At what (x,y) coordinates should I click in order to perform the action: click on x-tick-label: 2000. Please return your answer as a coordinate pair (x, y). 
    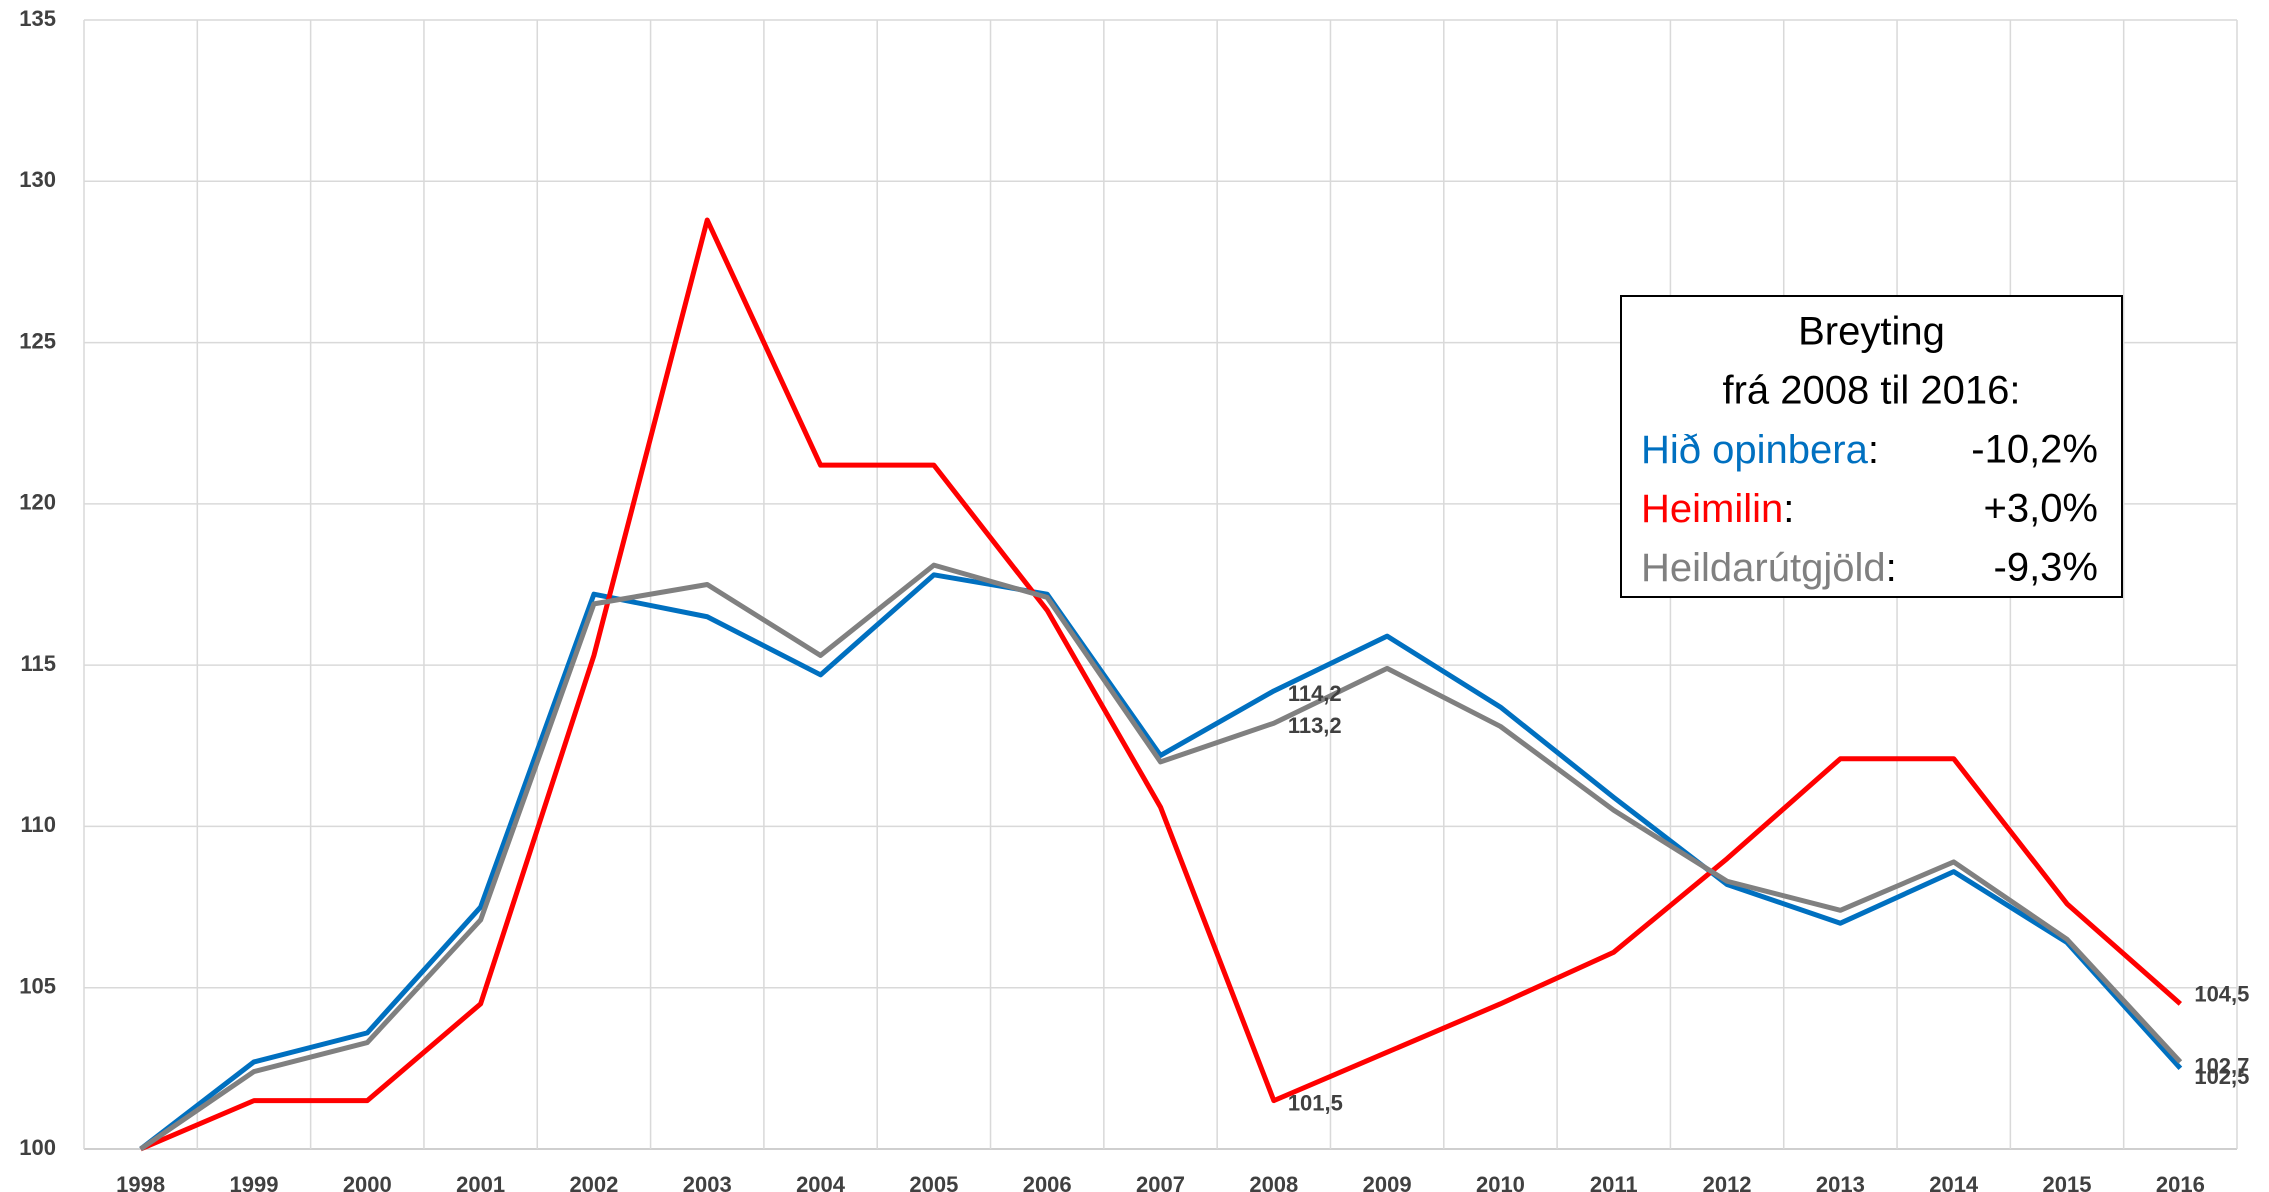
    Looking at the image, I should click on (367, 1182).